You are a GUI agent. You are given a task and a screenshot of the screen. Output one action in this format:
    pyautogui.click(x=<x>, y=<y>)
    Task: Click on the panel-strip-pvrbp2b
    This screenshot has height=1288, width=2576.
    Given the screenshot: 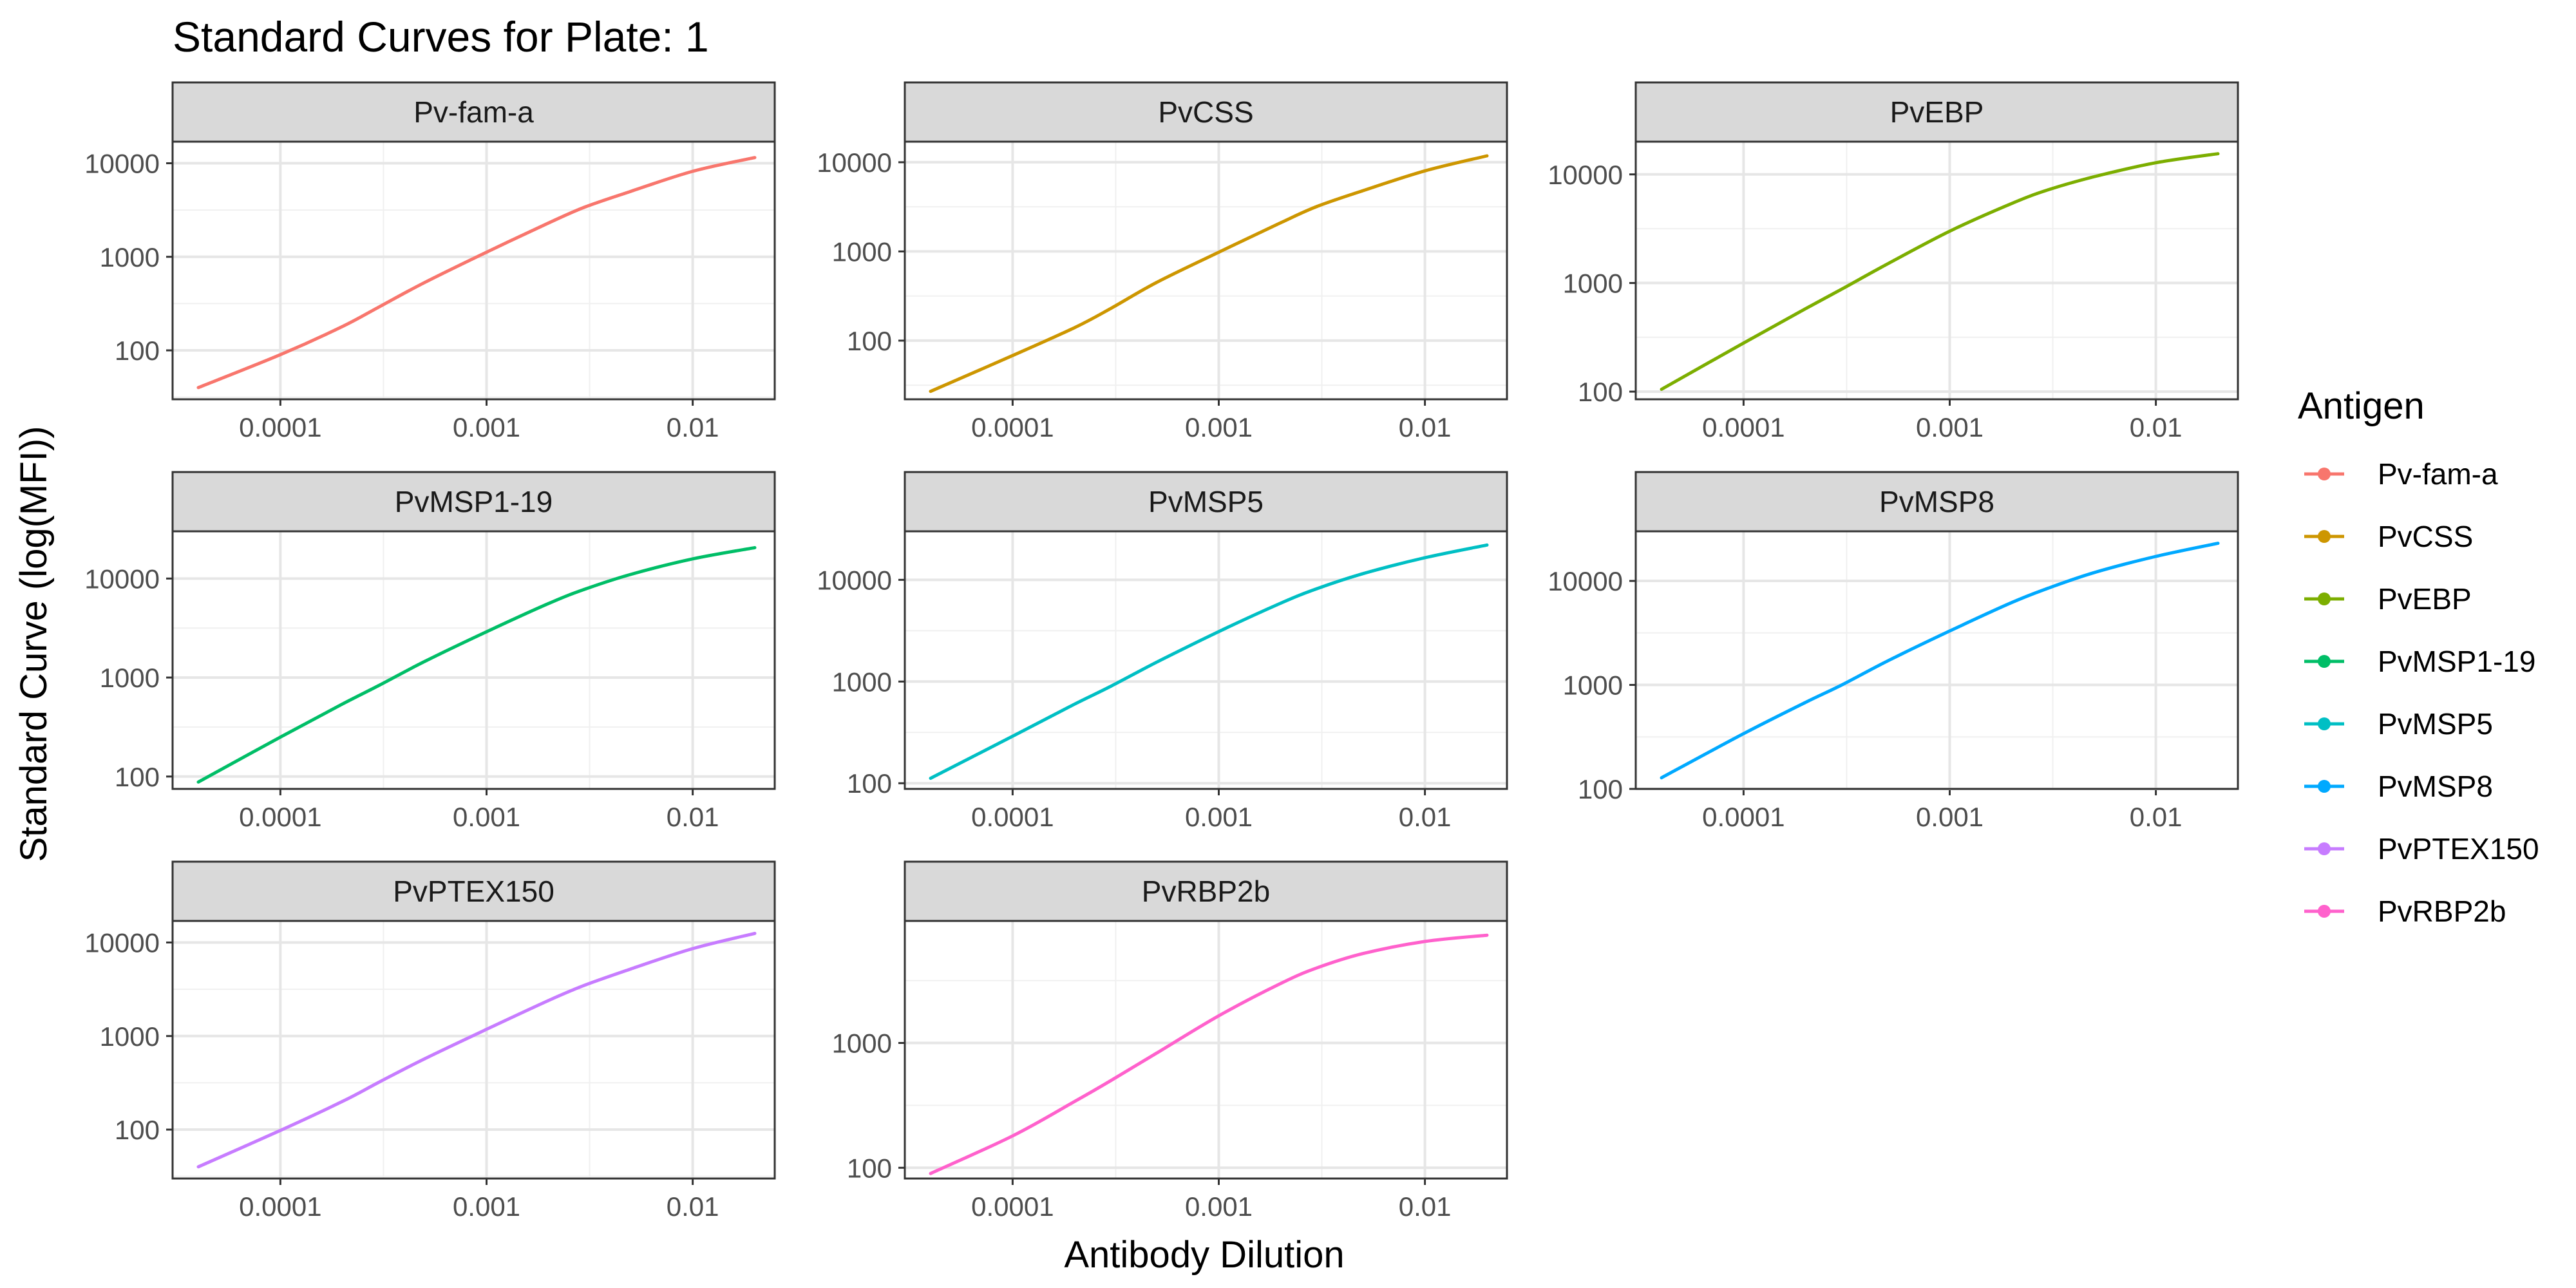 What is the action you would take?
    pyautogui.click(x=1206, y=891)
    